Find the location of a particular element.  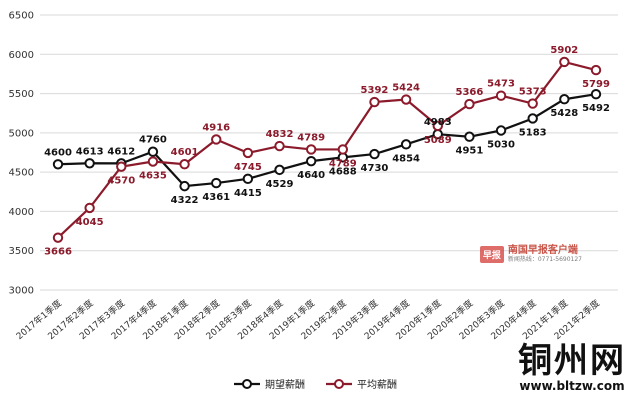

data-label: 4600 is located at coordinates (58, 152).